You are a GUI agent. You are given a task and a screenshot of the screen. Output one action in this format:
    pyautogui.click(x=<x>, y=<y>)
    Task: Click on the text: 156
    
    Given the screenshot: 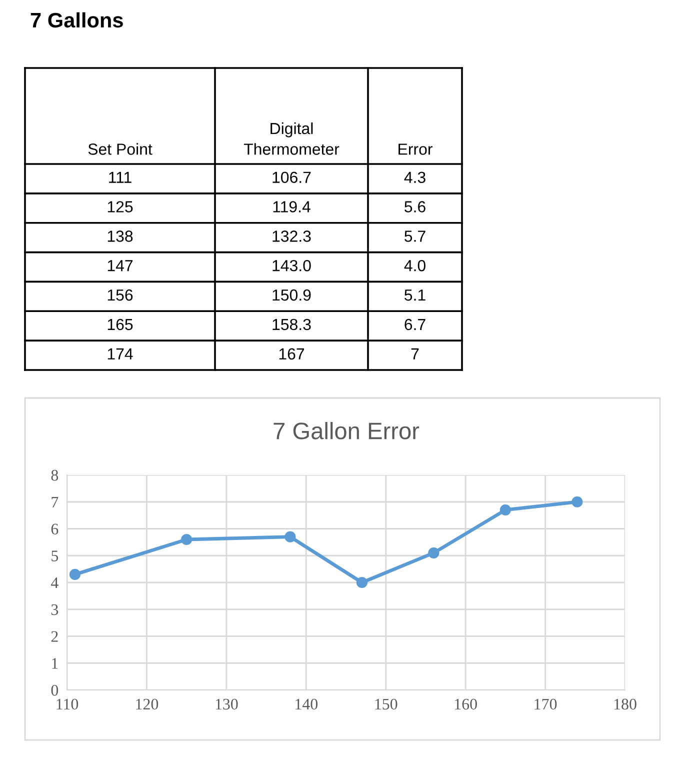 What is the action you would take?
    pyautogui.click(x=120, y=295)
    